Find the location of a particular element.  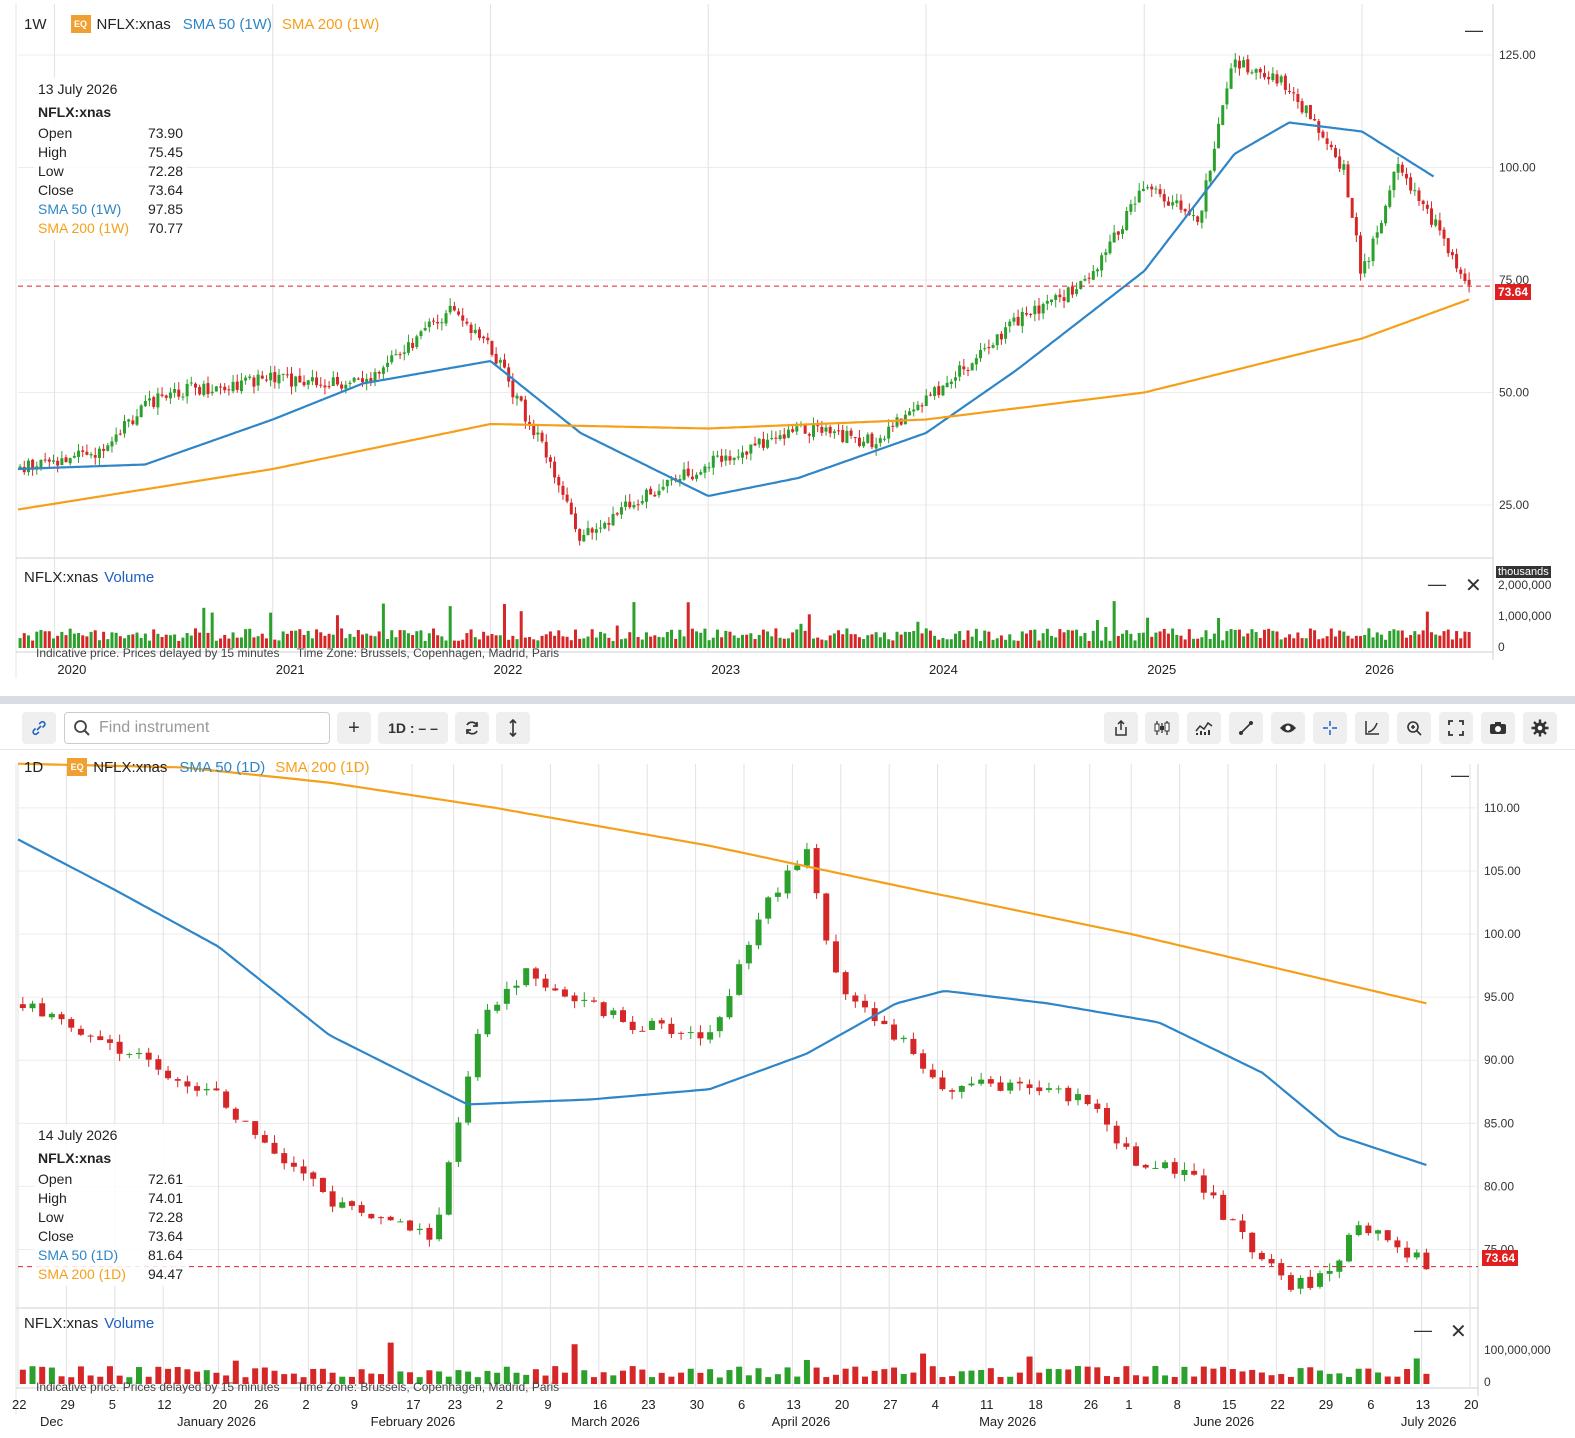

fullscreen-icon is located at coordinates (1456, 728).